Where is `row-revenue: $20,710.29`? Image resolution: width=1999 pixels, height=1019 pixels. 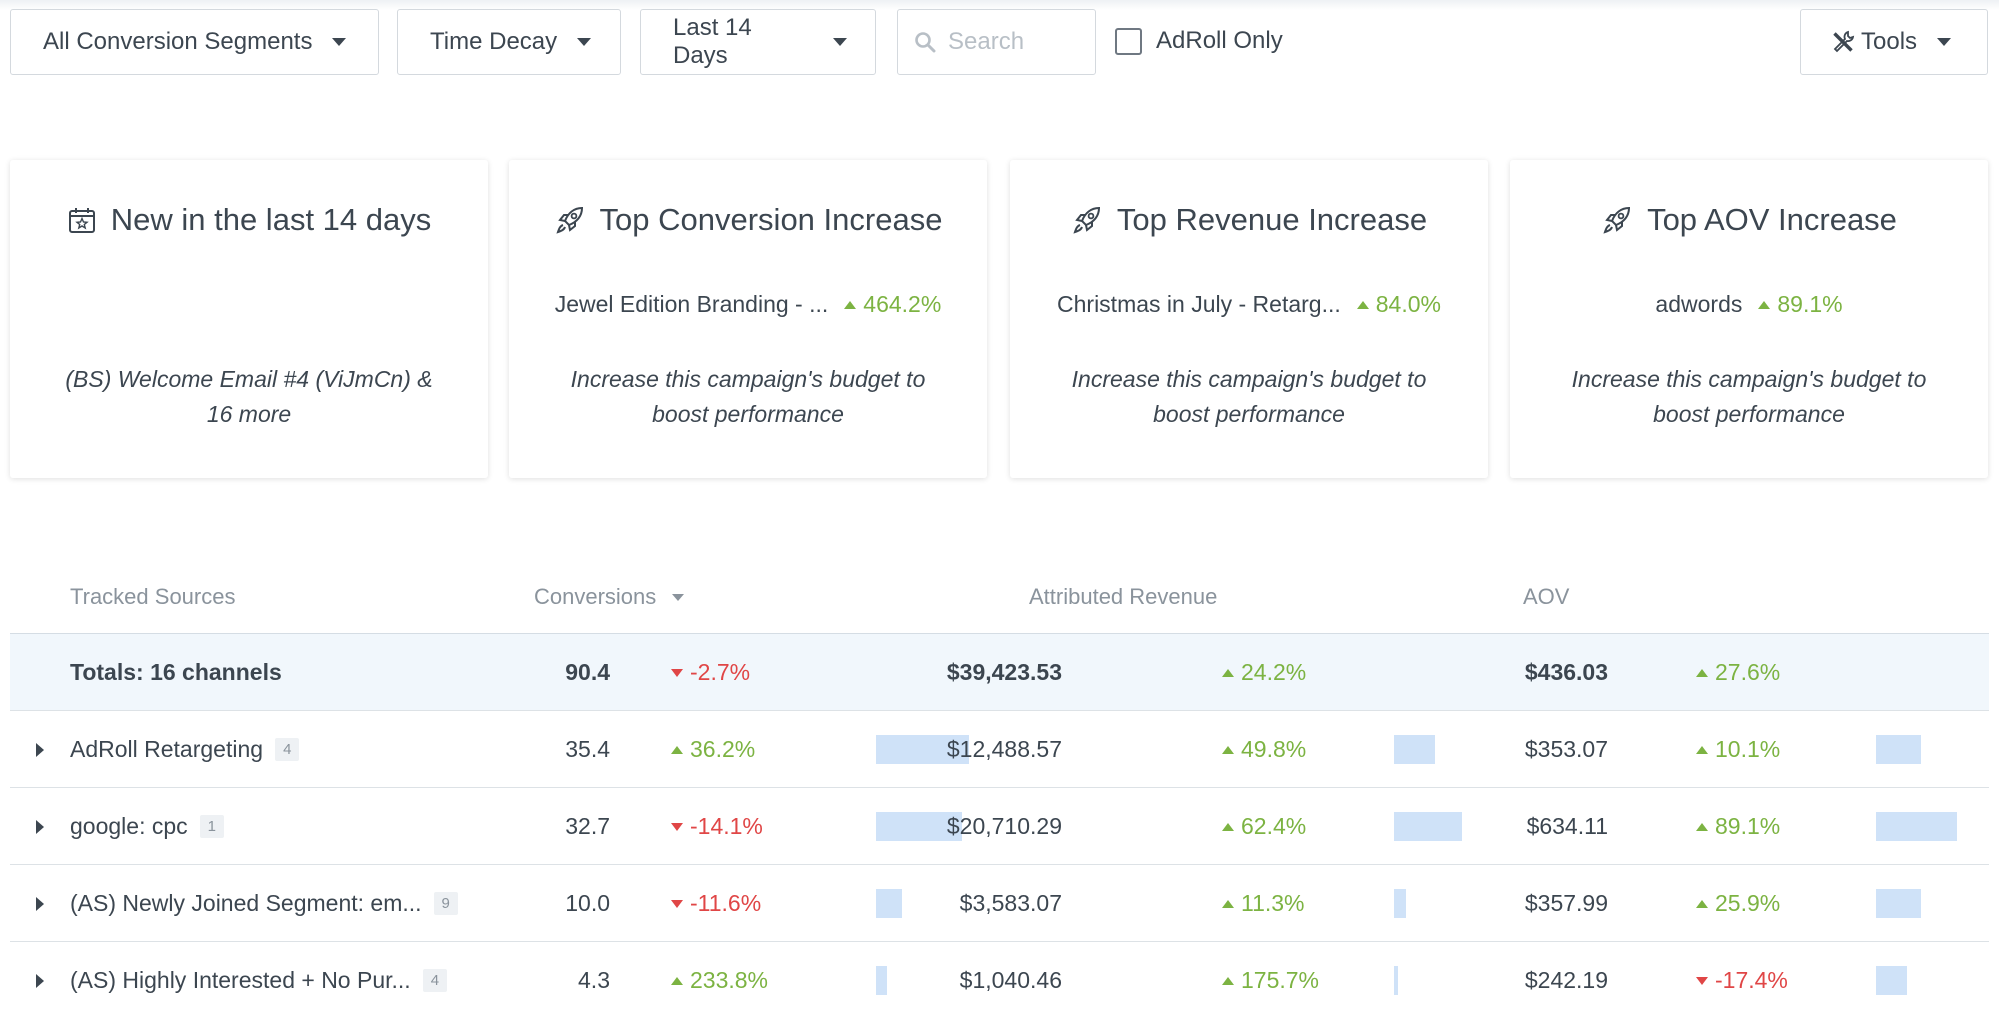 row-revenue: $20,710.29 is located at coordinates (1004, 826).